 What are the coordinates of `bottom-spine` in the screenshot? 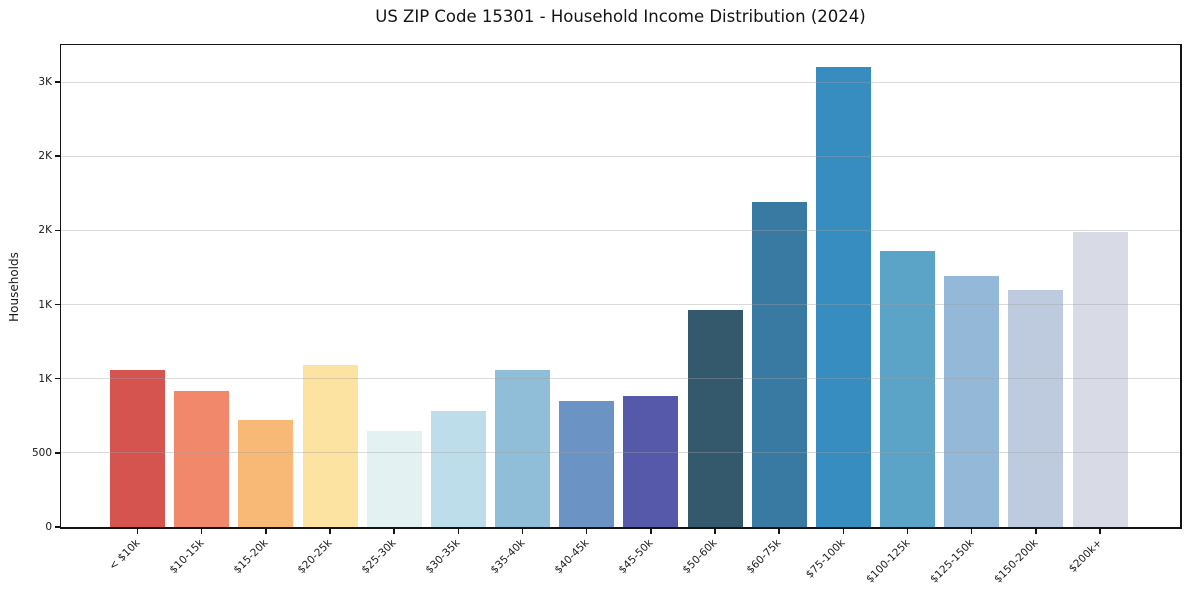 It's located at (620, 528).